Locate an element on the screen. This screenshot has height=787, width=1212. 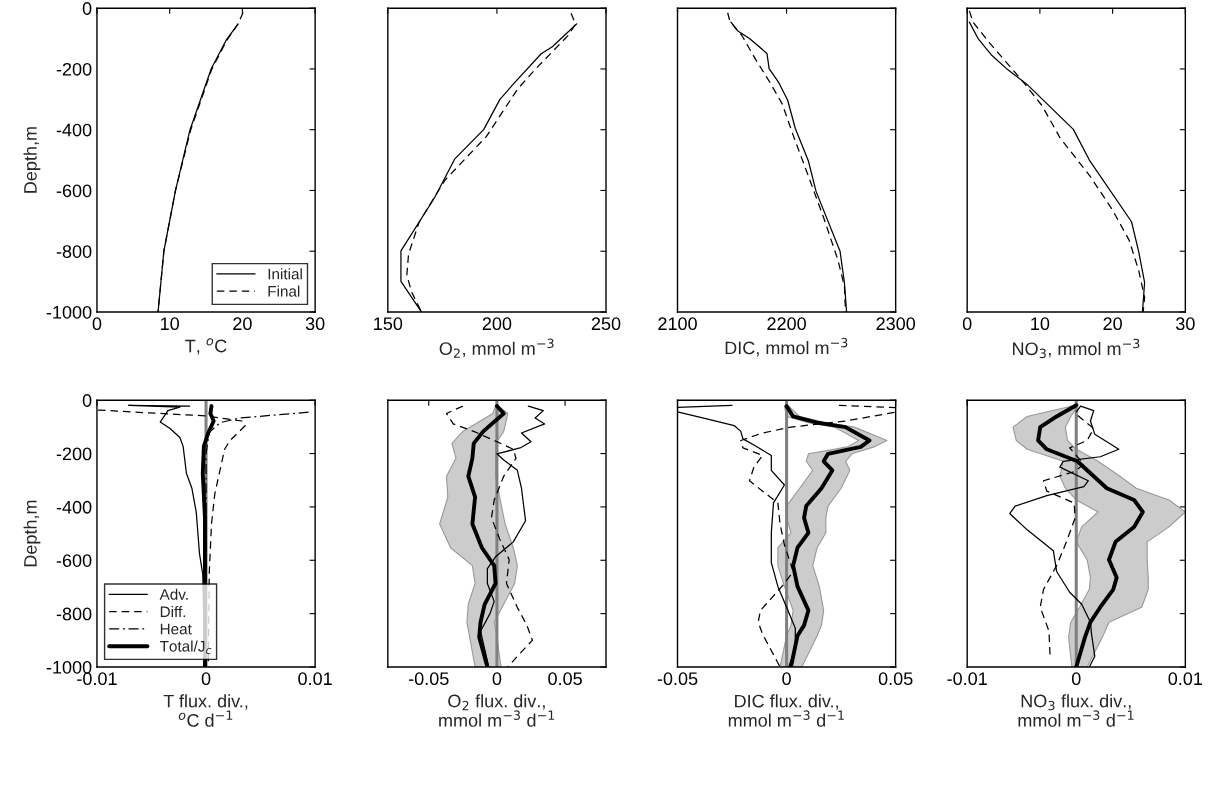
legend-label: Heat is located at coordinates (176, 629).